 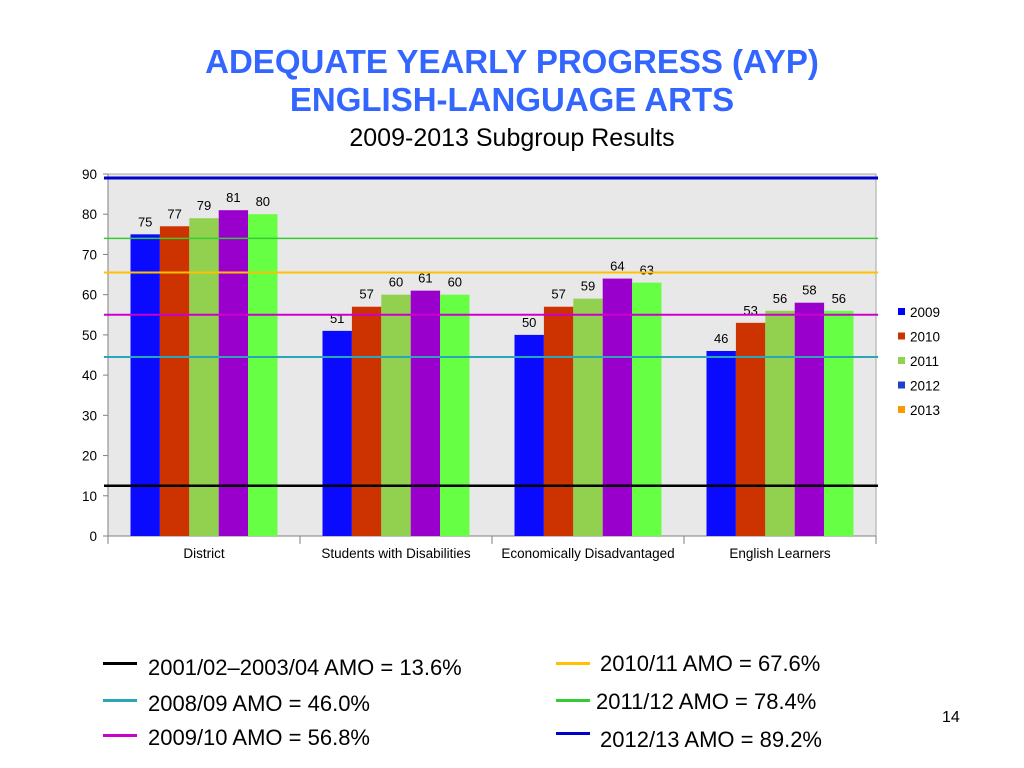 I want to click on y-tick-label: 70, so click(x=89, y=254).